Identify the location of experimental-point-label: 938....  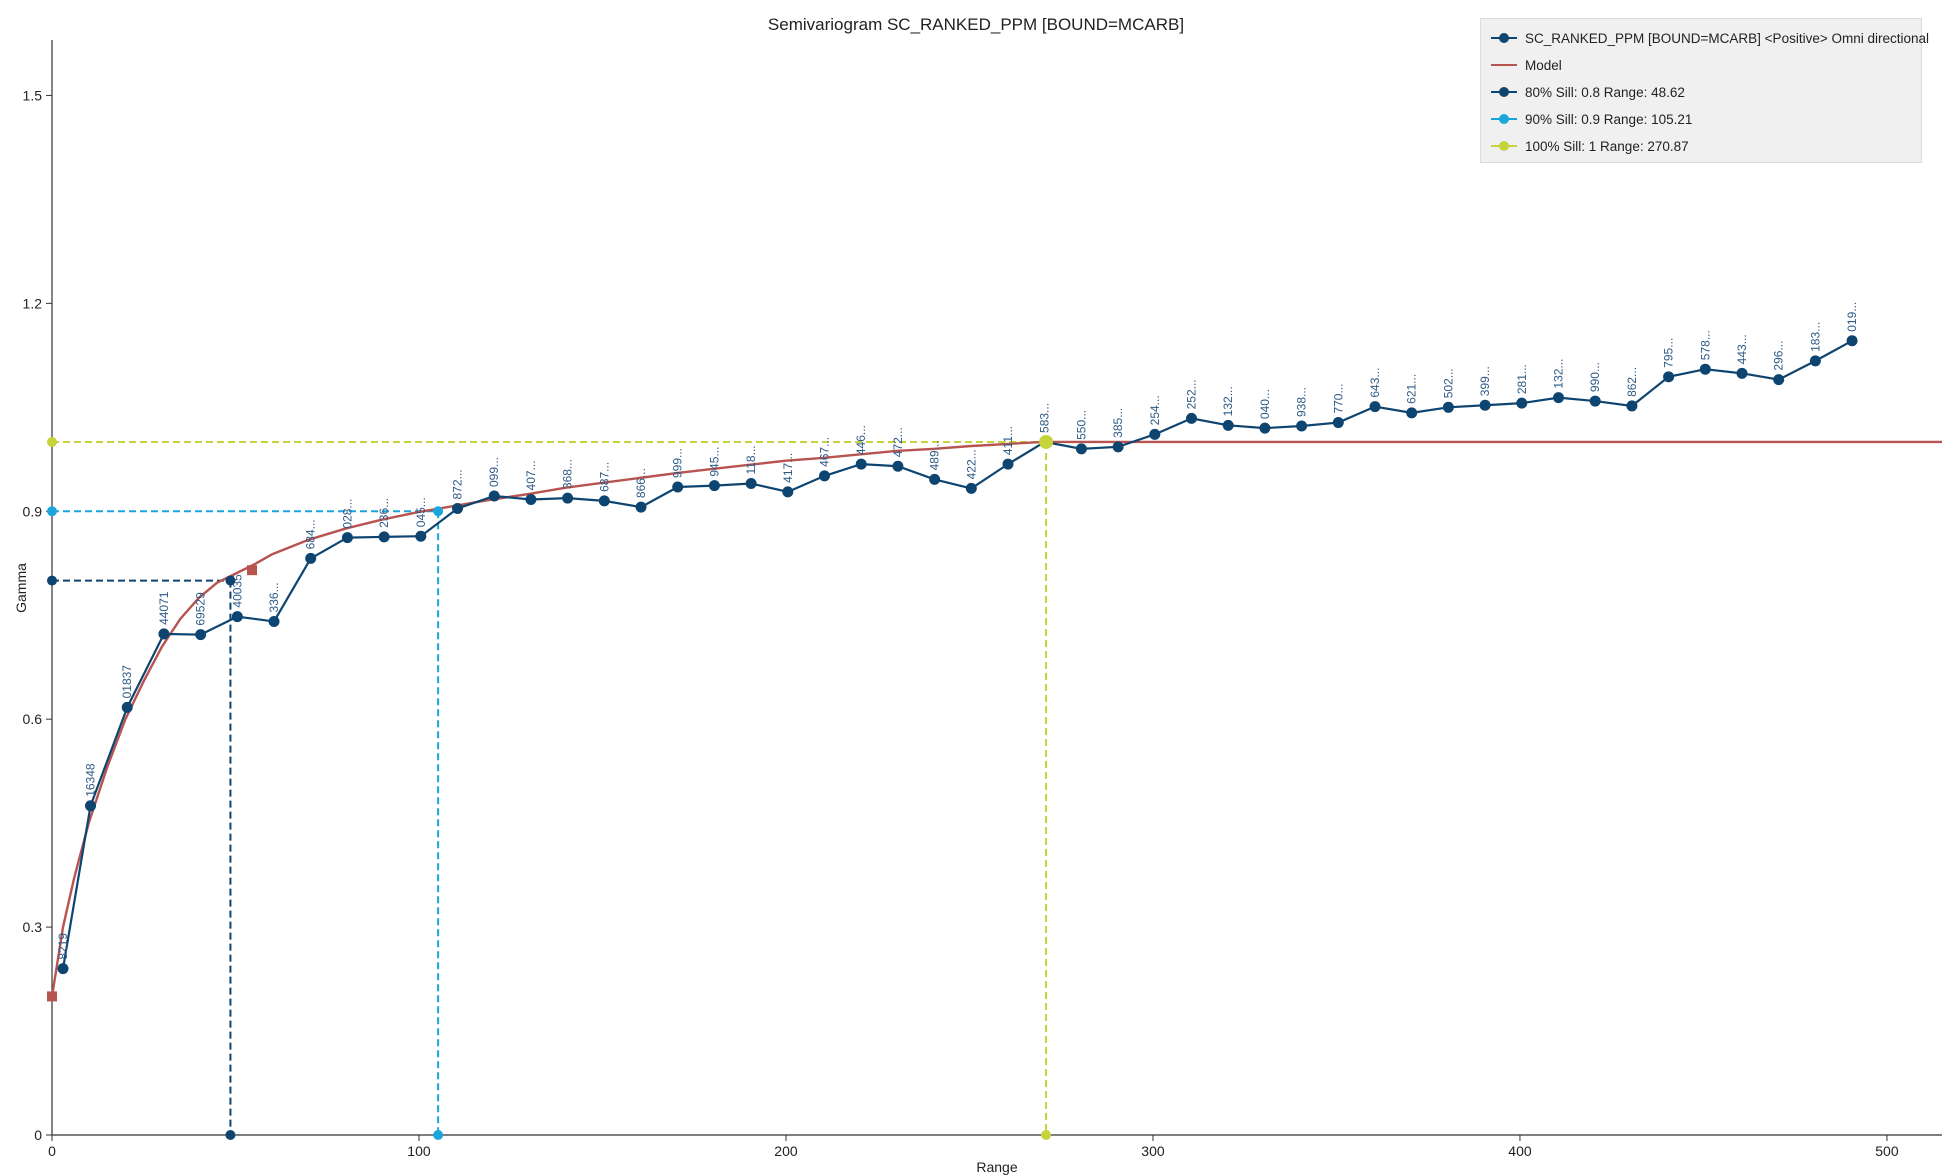
(1302, 402).